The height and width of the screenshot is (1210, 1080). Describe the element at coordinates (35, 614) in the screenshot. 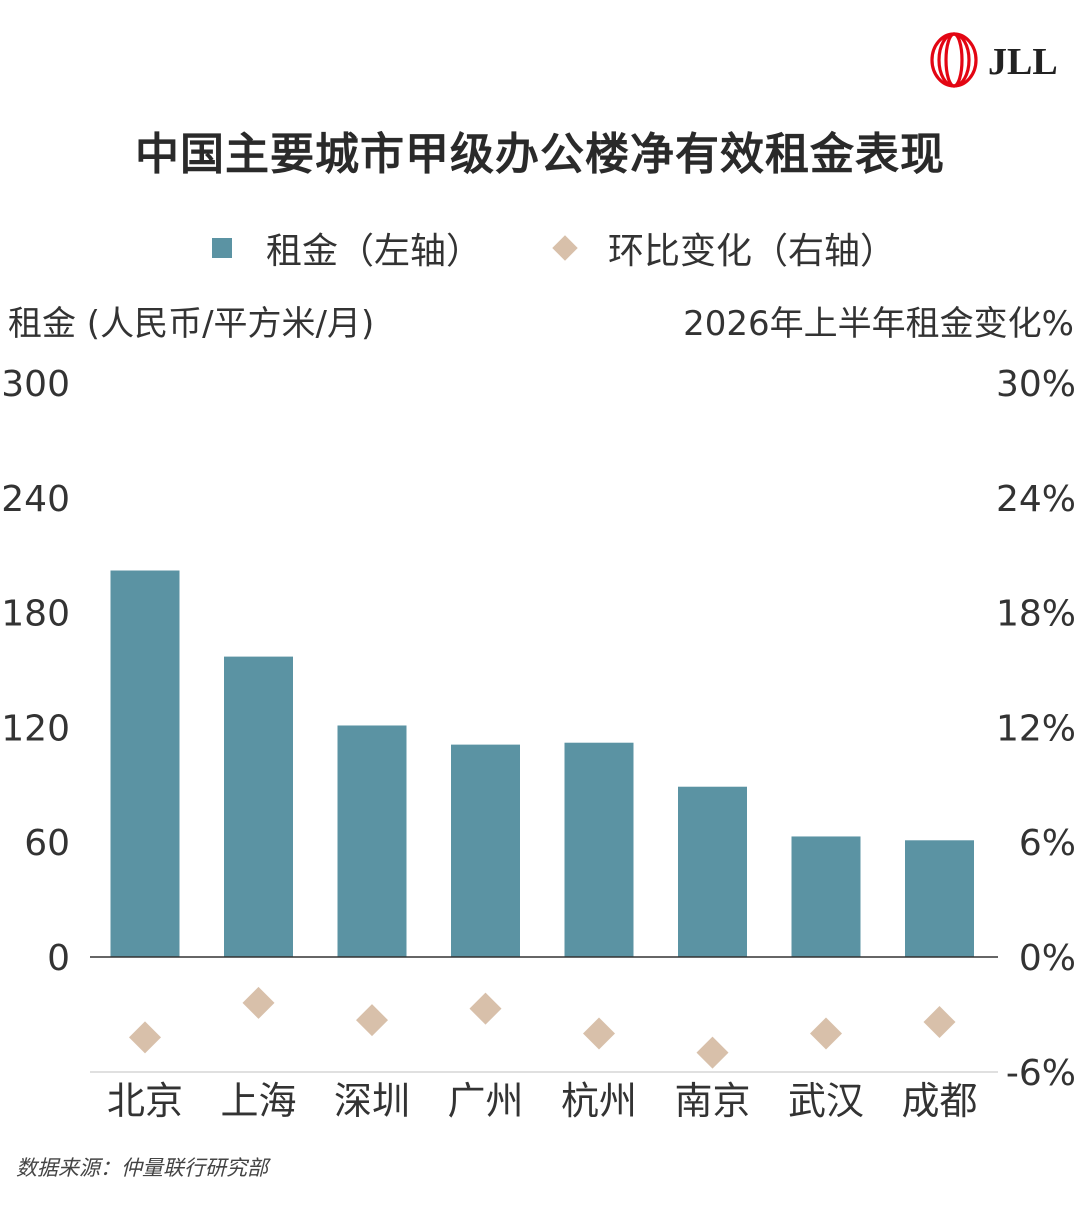

I see `left-tick-label: 180` at that location.